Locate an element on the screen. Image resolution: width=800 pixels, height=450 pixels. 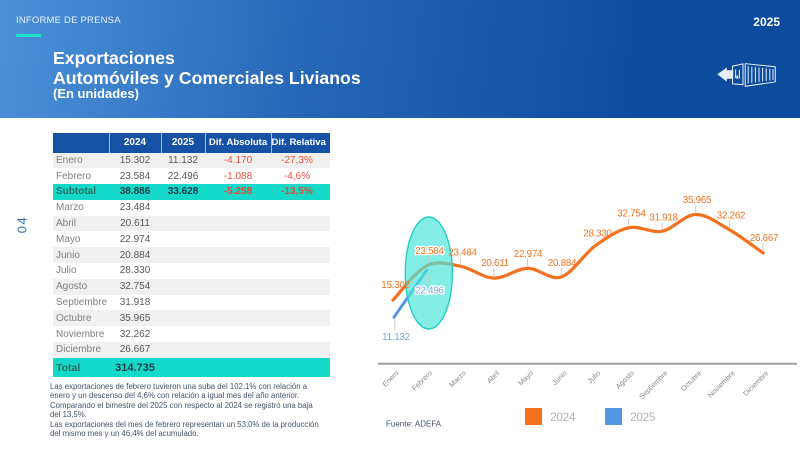
svg-text: Agosto is located at coordinates (625, 380).